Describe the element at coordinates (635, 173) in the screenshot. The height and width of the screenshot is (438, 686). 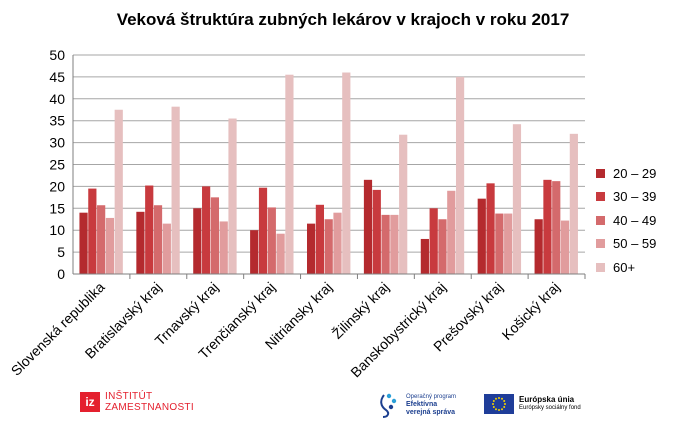
I see `legend-label: 20 – 29` at that location.